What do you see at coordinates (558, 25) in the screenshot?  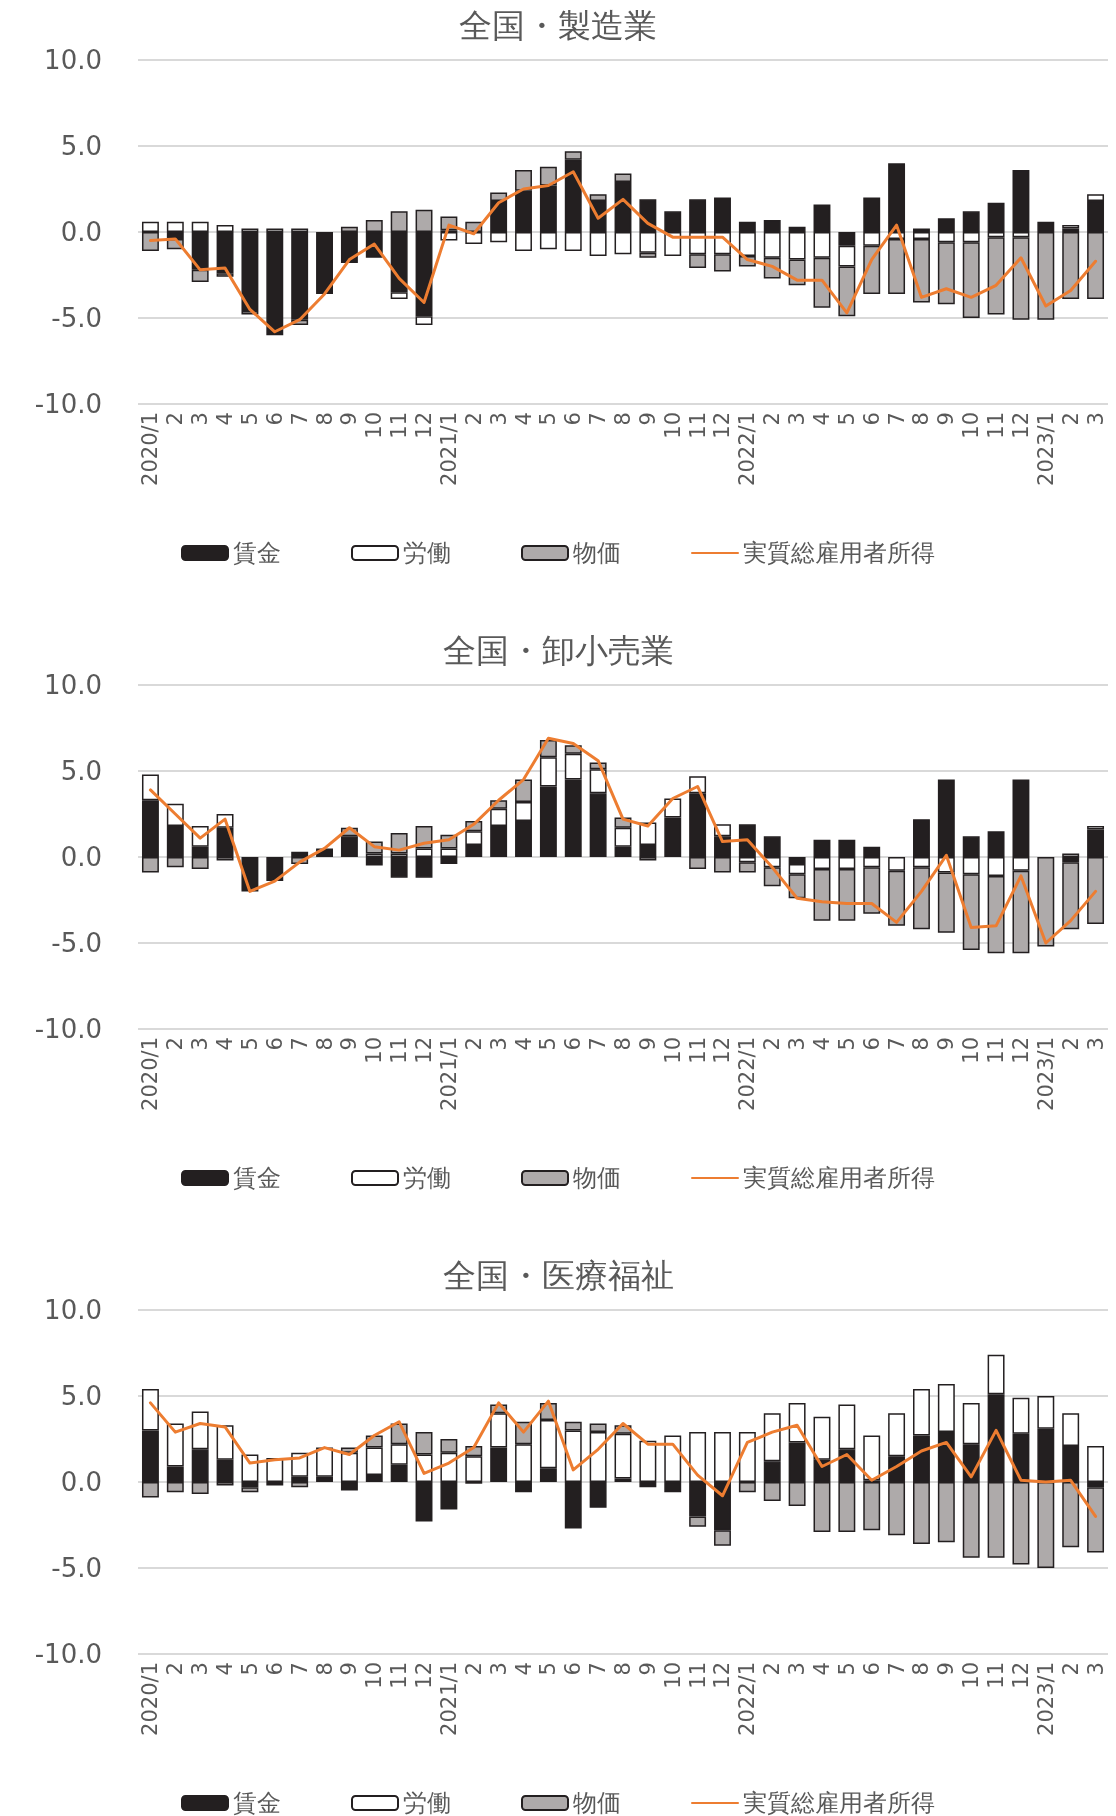 I see `chart-title: 全国・製造業` at bounding box center [558, 25].